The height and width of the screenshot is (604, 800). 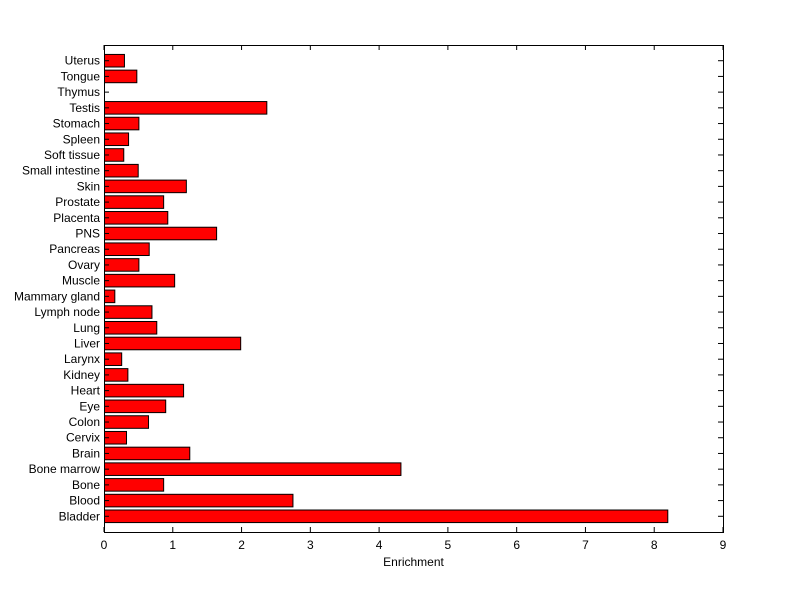 What do you see at coordinates (89, 406) in the screenshot?
I see `y-tick-label: Eye` at bounding box center [89, 406].